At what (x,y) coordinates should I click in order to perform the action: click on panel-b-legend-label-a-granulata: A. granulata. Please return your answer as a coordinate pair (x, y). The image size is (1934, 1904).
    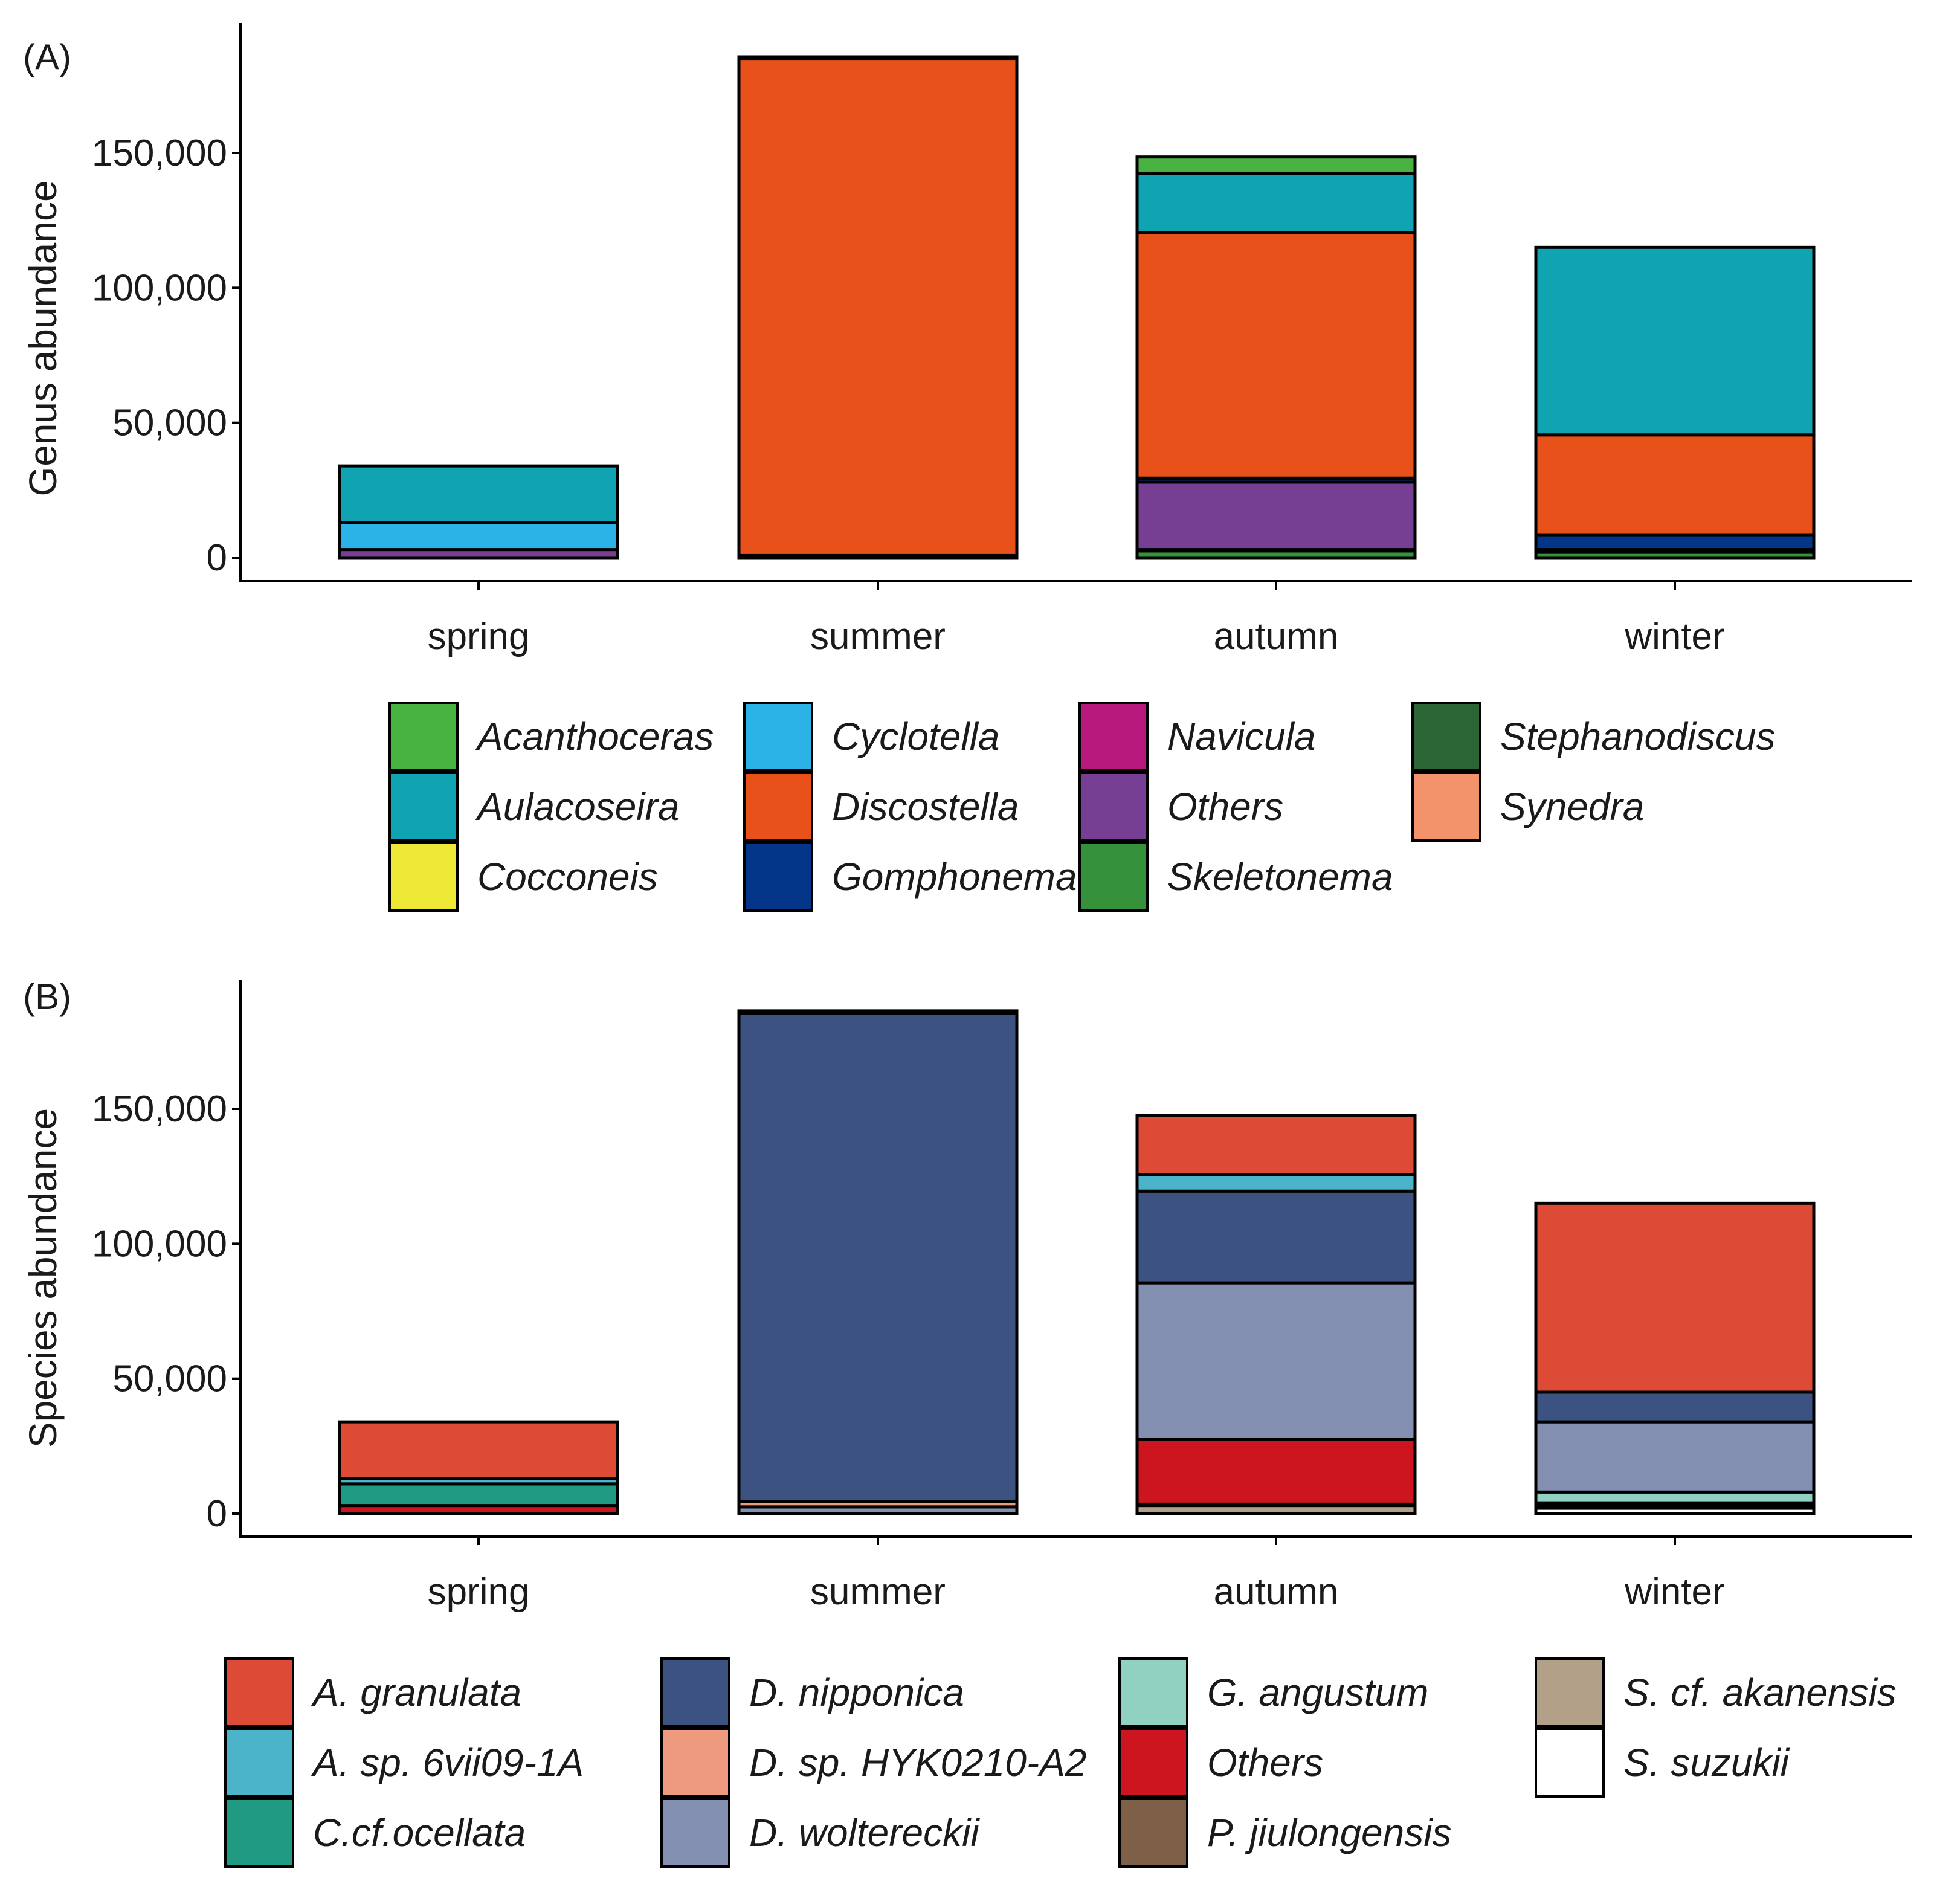
    Looking at the image, I should click on (416, 1692).